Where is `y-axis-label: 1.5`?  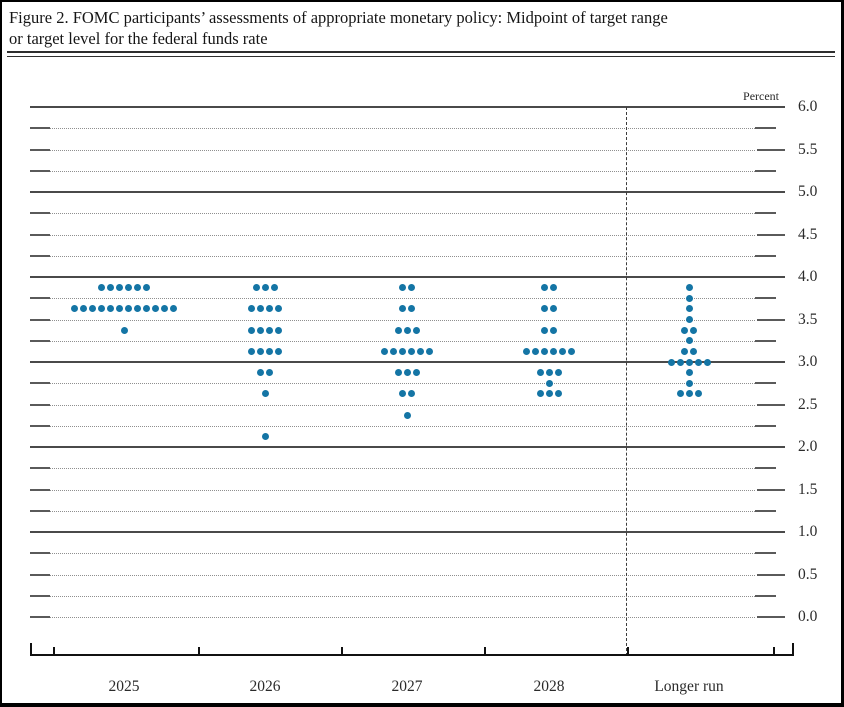 y-axis-label: 1.5 is located at coordinates (808, 489).